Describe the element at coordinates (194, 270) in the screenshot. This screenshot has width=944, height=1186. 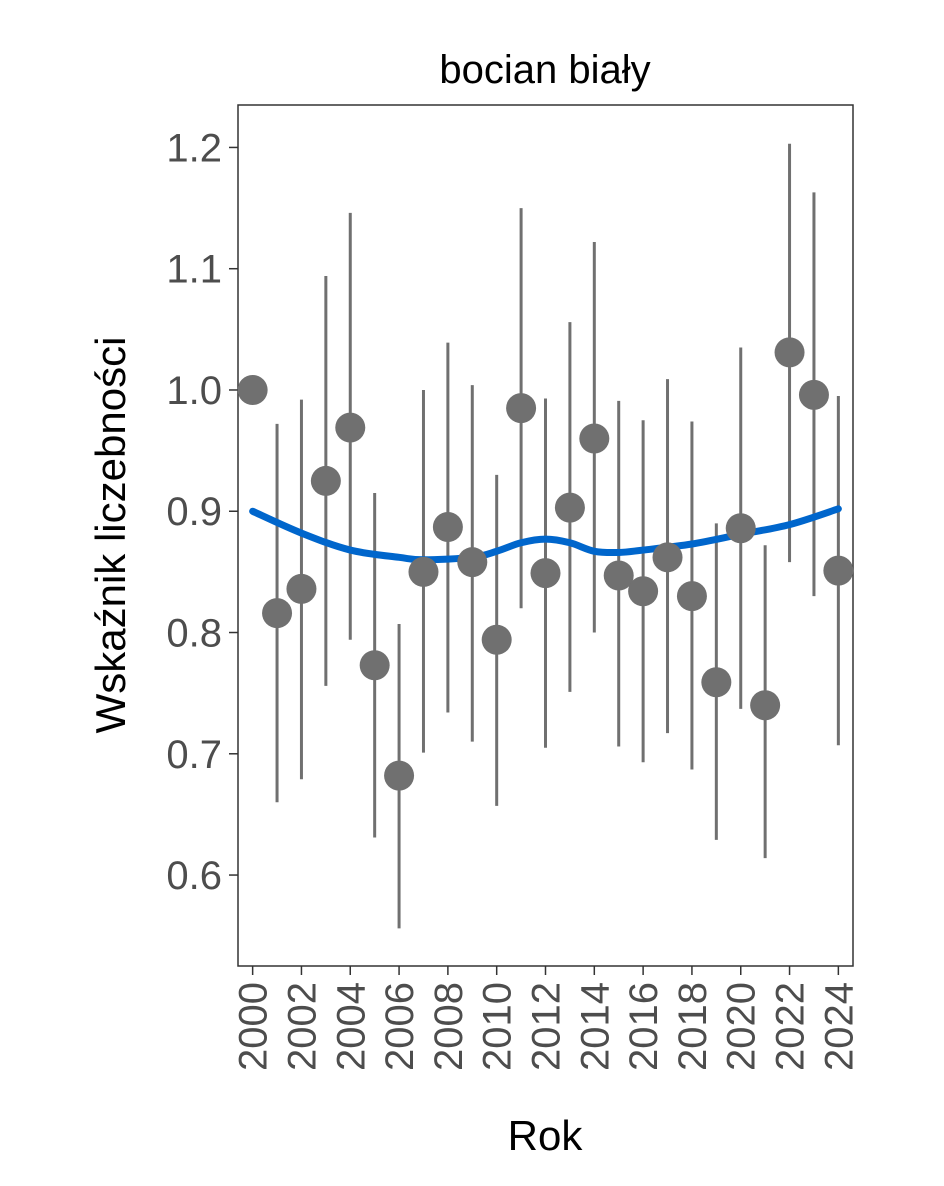
I see `y-tick-label: 1.1` at that location.